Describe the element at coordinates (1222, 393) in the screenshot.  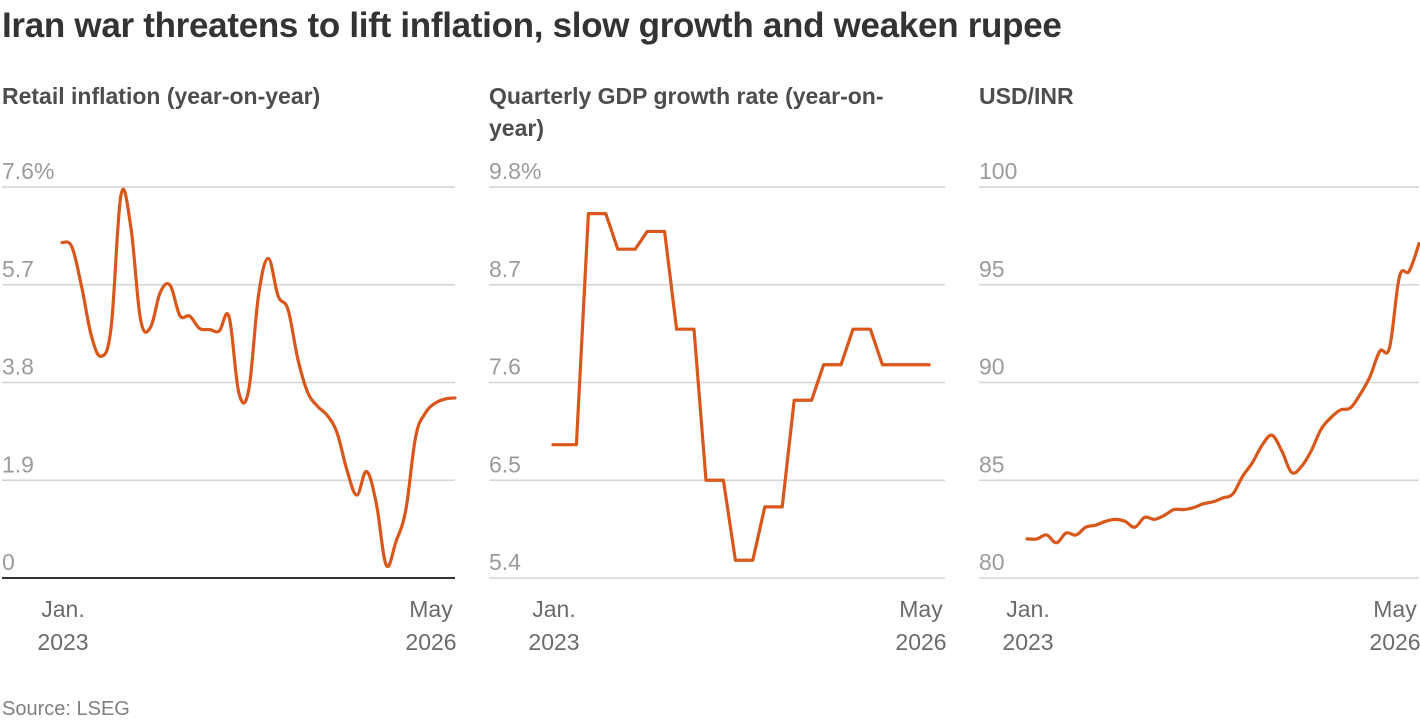
I see `usdinr-series-line` at that location.